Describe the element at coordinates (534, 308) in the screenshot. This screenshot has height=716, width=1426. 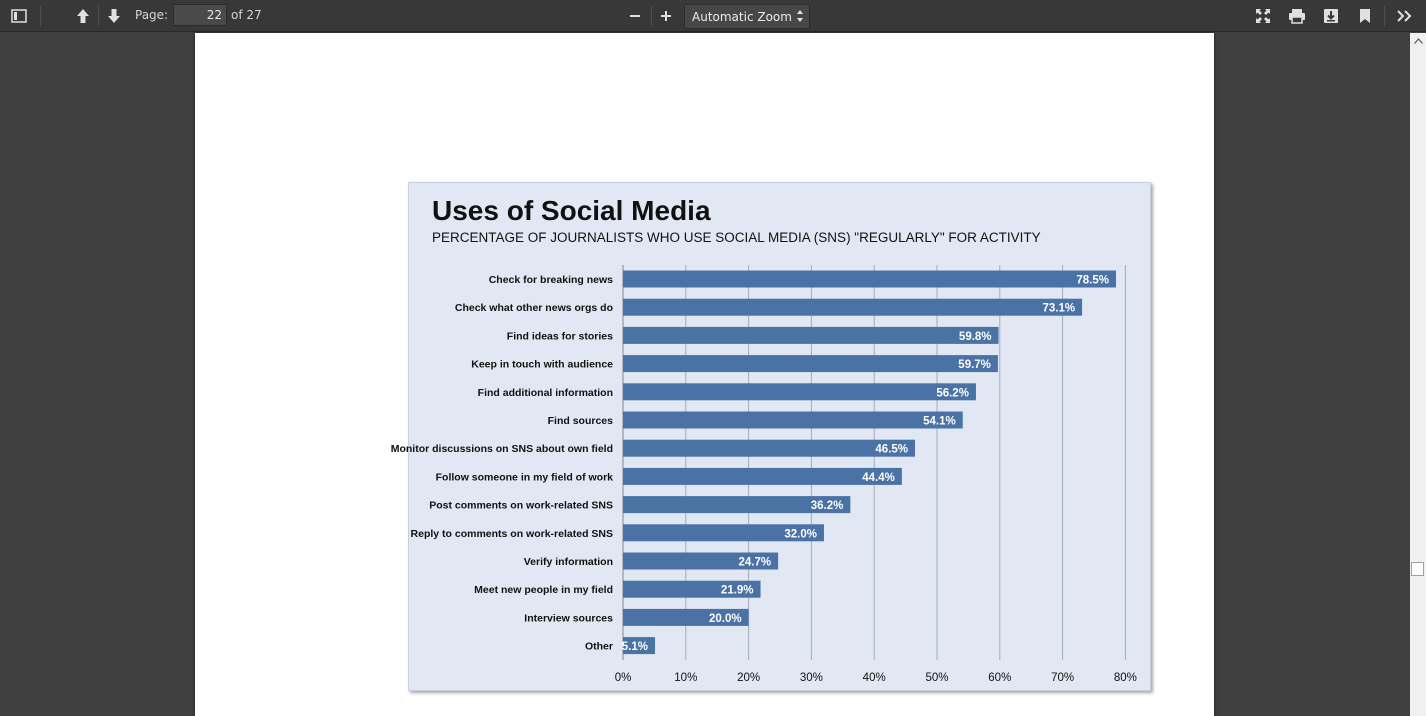
I see `category-label: Check what other news orgs do` at that location.